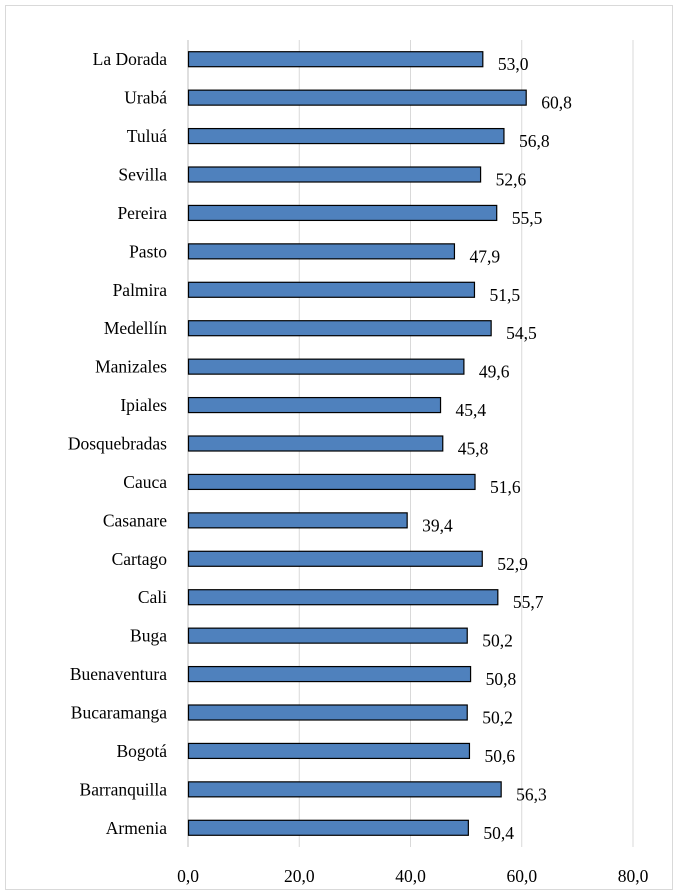 The width and height of the screenshot is (678, 895). I want to click on bar-buga, so click(327, 635).